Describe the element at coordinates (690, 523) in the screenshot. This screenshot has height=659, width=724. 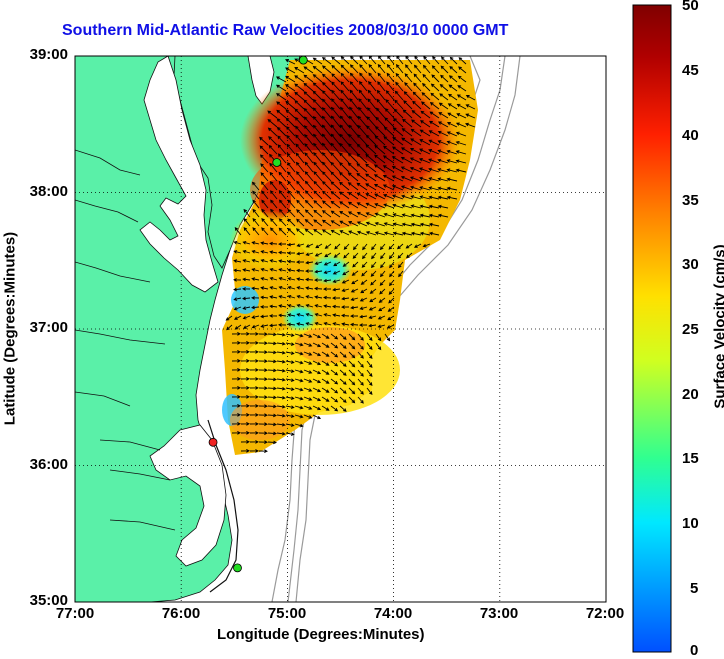
I see `colorbar-tick: 10` at that location.